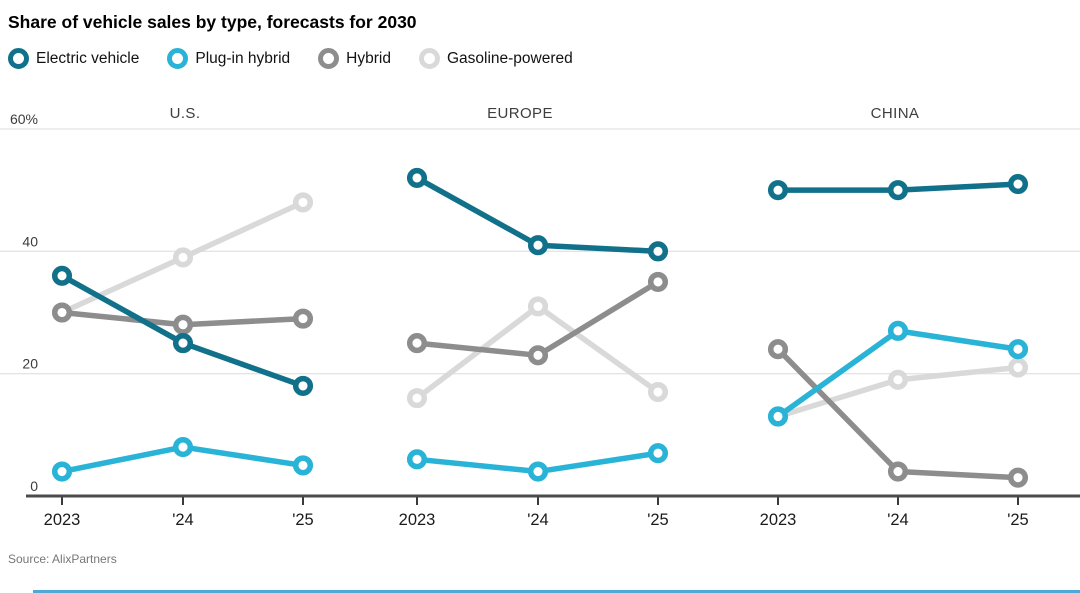 This screenshot has height=593, width=1080. What do you see at coordinates (62, 558) in the screenshot?
I see `source-note: Source: AlixPartners` at bounding box center [62, 558].